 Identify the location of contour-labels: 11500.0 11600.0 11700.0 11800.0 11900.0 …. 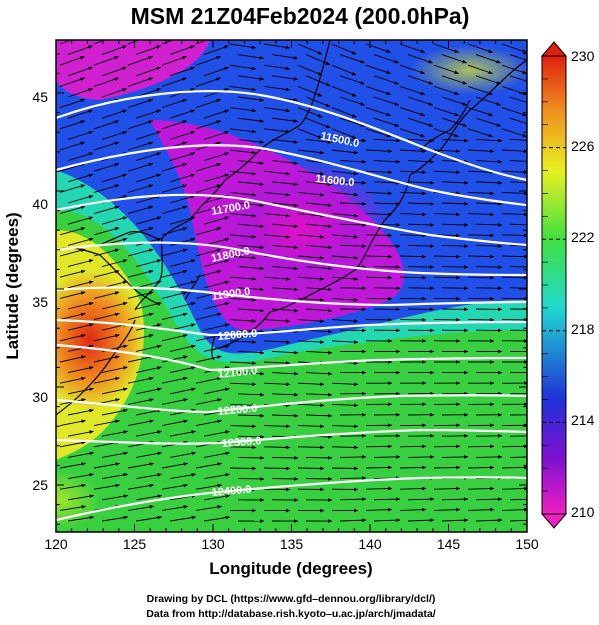
(285, 314).